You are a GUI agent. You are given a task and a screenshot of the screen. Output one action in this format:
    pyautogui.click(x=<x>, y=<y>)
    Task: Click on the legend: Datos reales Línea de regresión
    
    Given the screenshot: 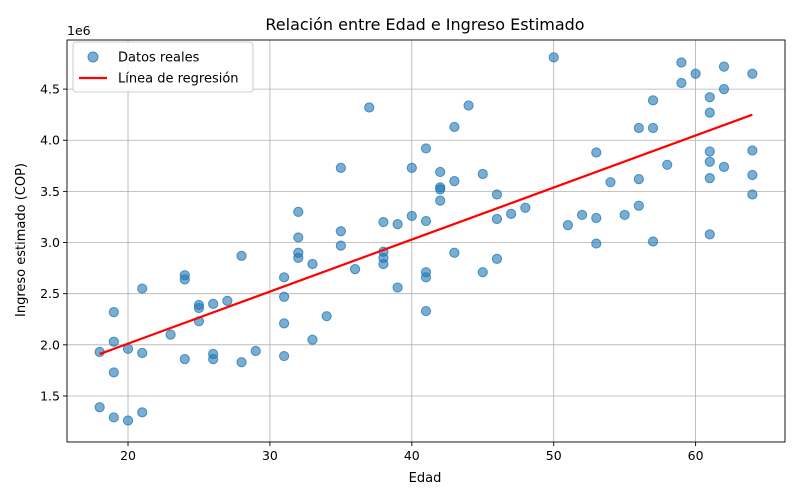 What is the action you would take?
    pyautogui.click(x=163, y=67)
    